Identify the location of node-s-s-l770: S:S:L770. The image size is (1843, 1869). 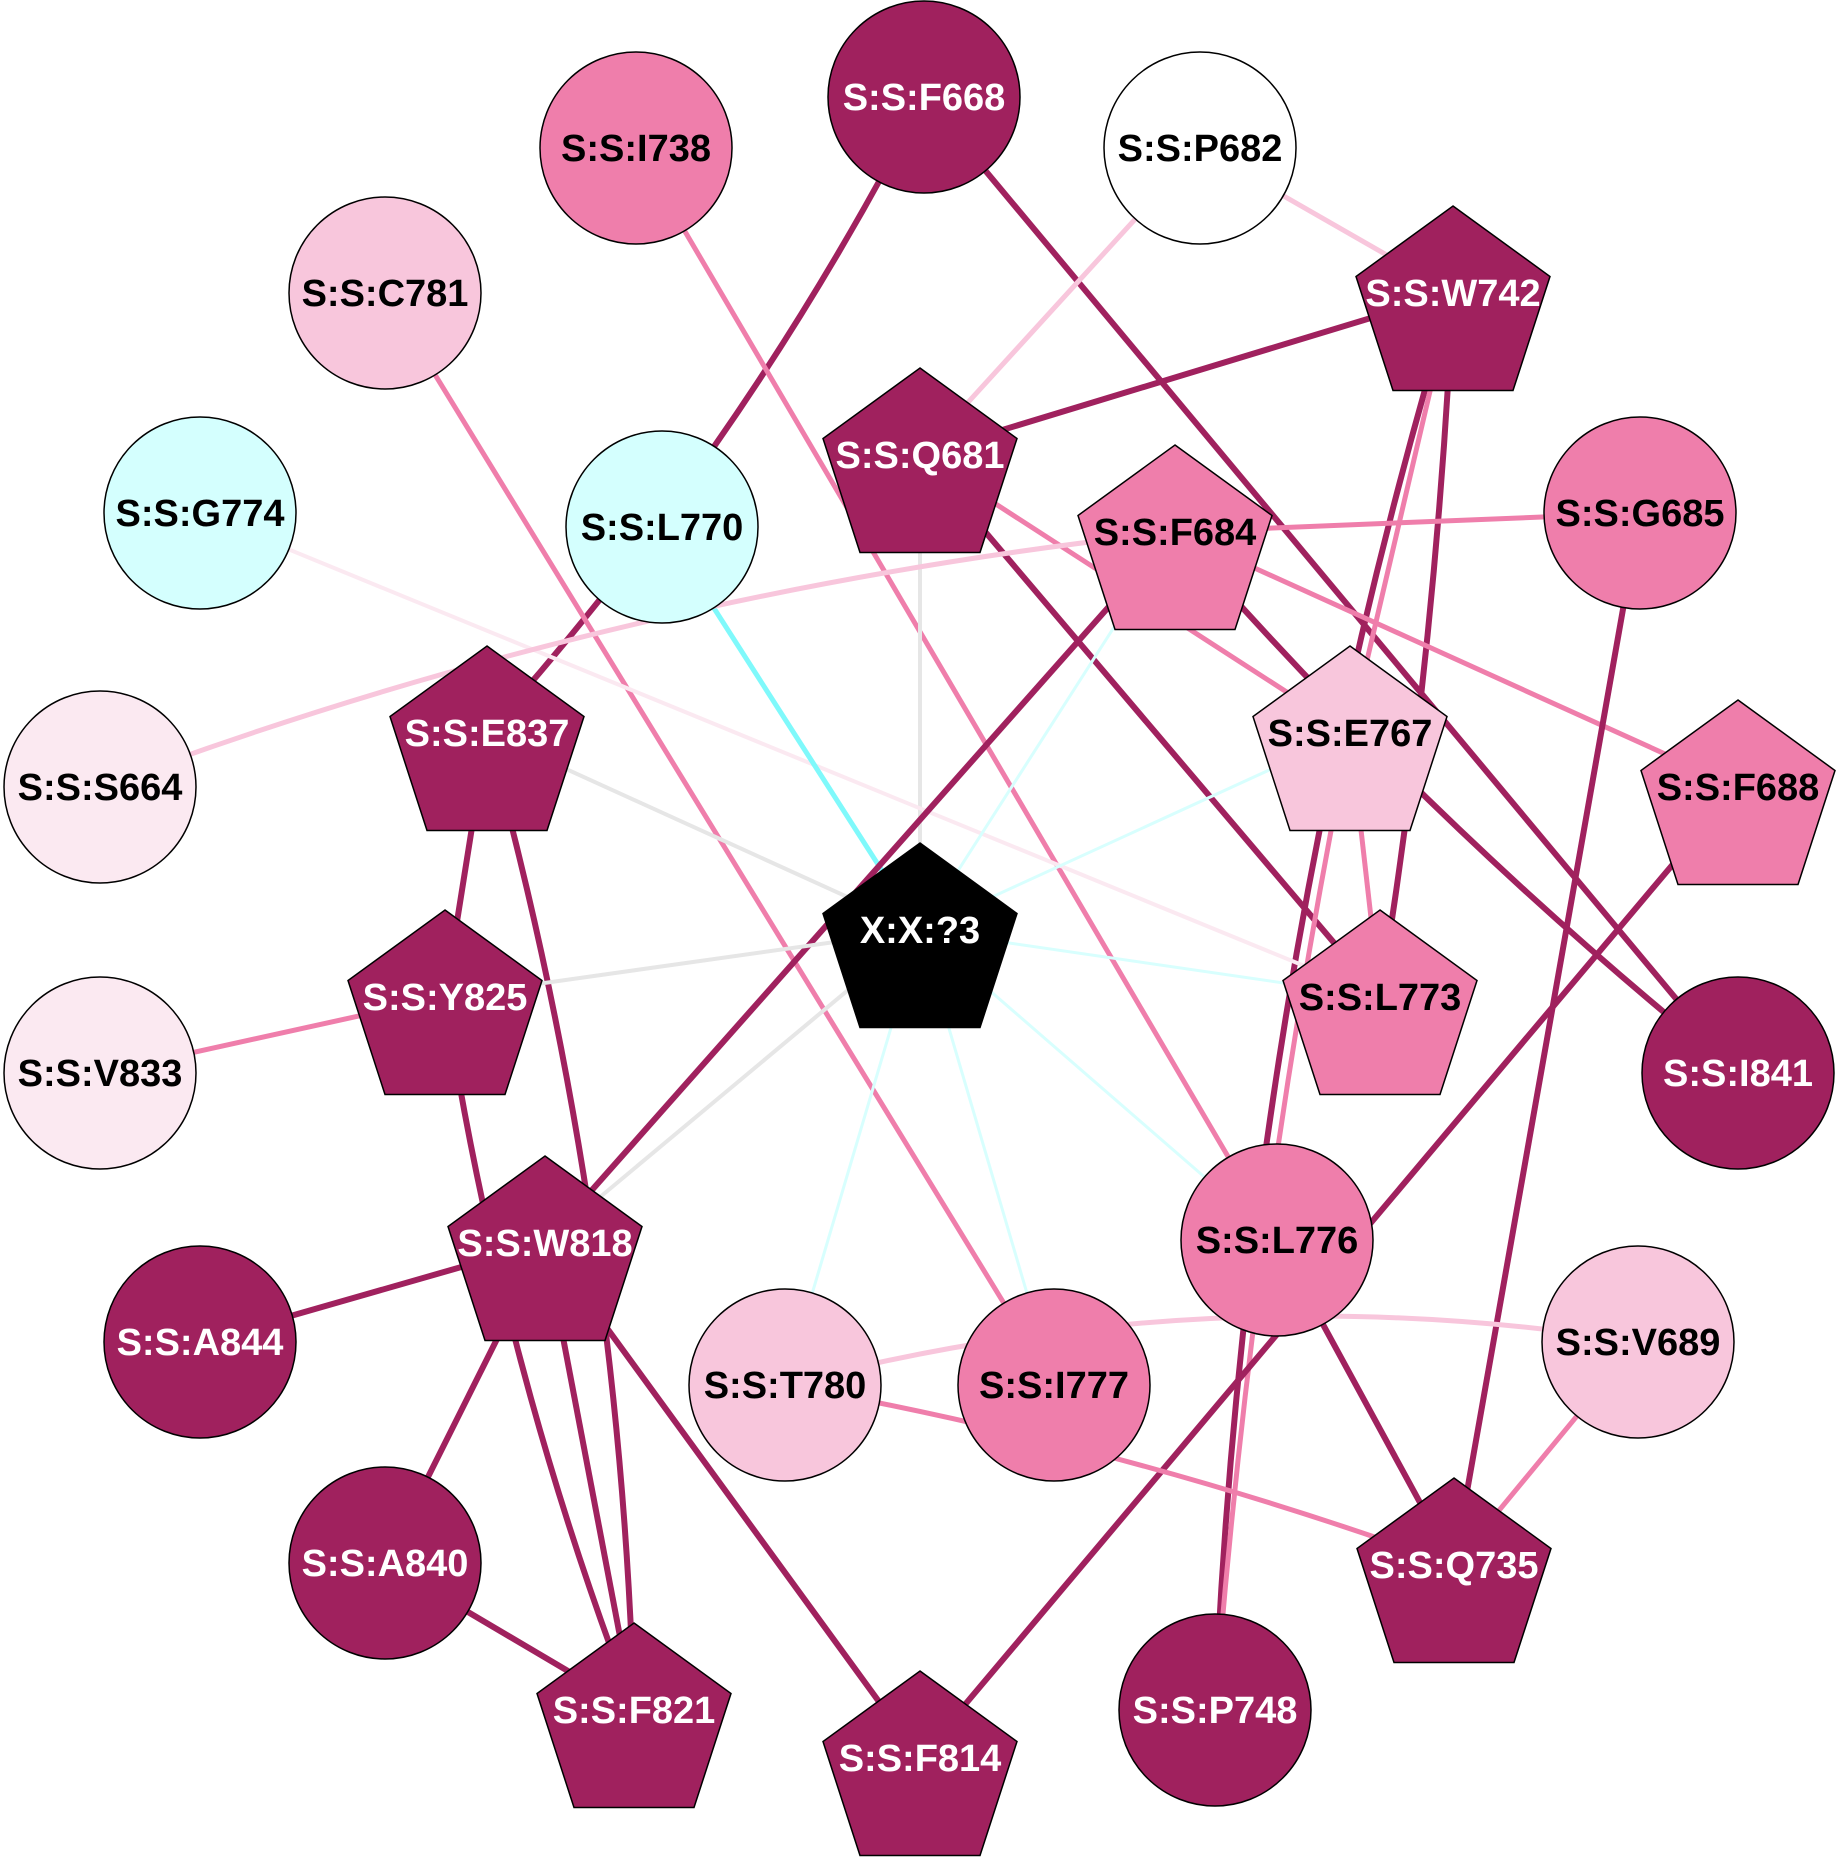
(662, 527).